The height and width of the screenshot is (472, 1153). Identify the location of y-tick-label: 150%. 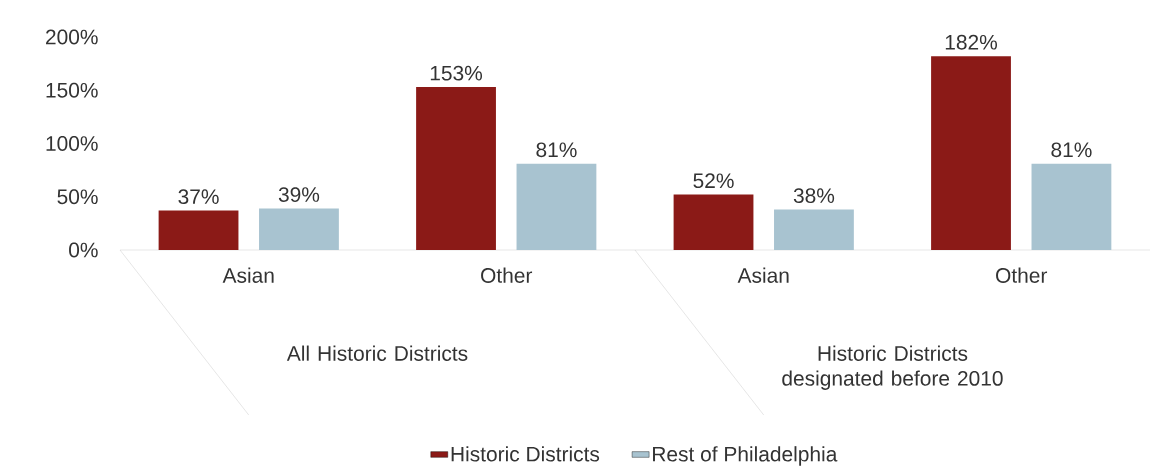
(72, 90).